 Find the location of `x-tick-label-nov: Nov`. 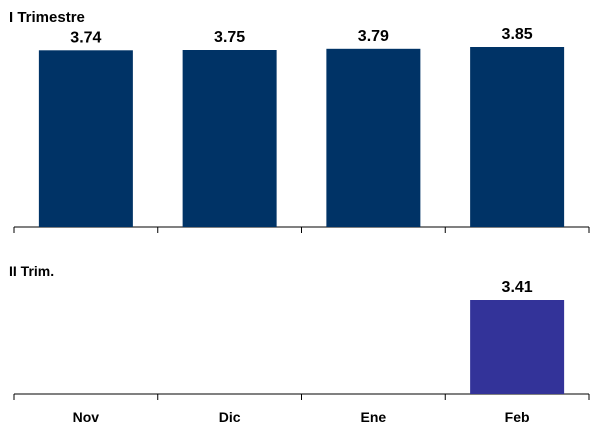

x-tick-label-nov: Nov is located at coordinates (86, 417).